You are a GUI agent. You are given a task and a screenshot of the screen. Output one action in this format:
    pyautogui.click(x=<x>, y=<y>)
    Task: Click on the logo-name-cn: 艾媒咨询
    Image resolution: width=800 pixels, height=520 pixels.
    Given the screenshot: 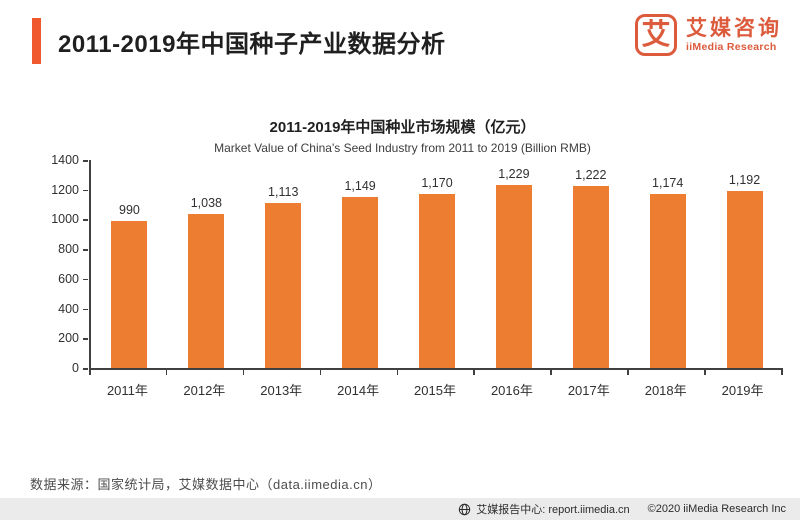 What is the action you would take?
    pyautogui.click(x=734, y=28)
    